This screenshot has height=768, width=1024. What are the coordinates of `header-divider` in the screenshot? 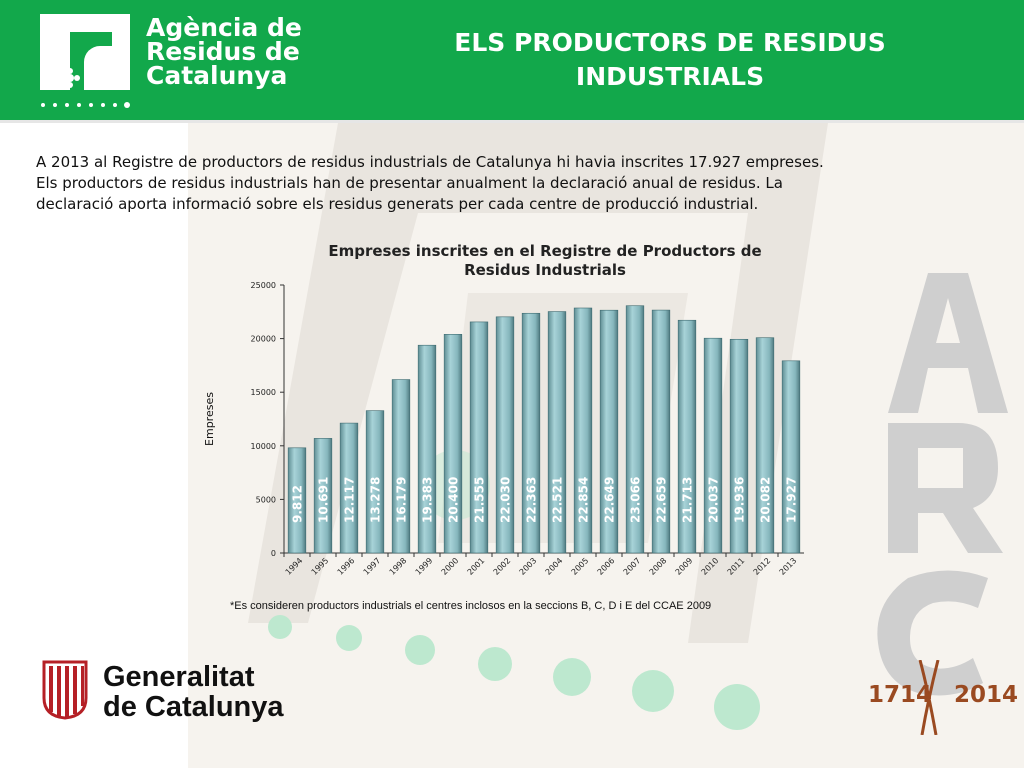 It's located at (512, 121).